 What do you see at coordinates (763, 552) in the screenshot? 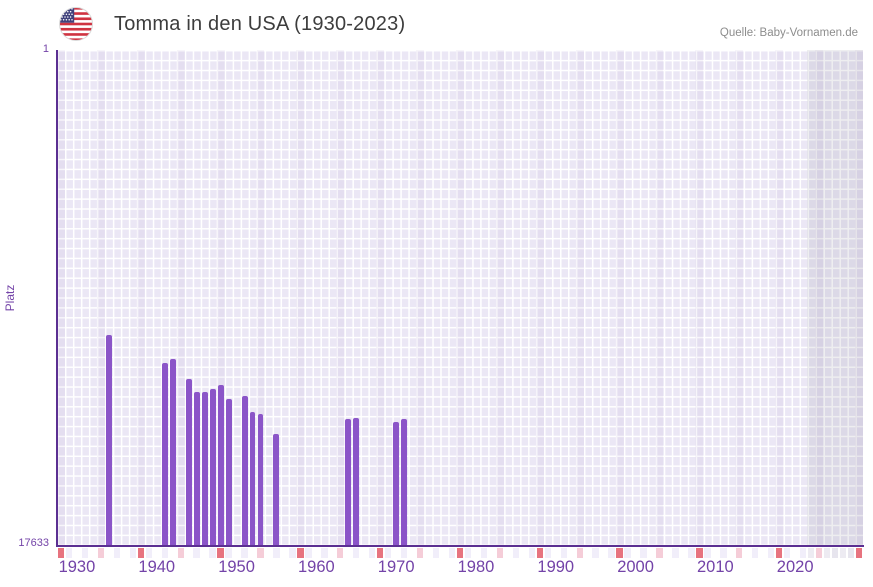
I see `ruler-cell-2016` at bounding box center [763, 552].